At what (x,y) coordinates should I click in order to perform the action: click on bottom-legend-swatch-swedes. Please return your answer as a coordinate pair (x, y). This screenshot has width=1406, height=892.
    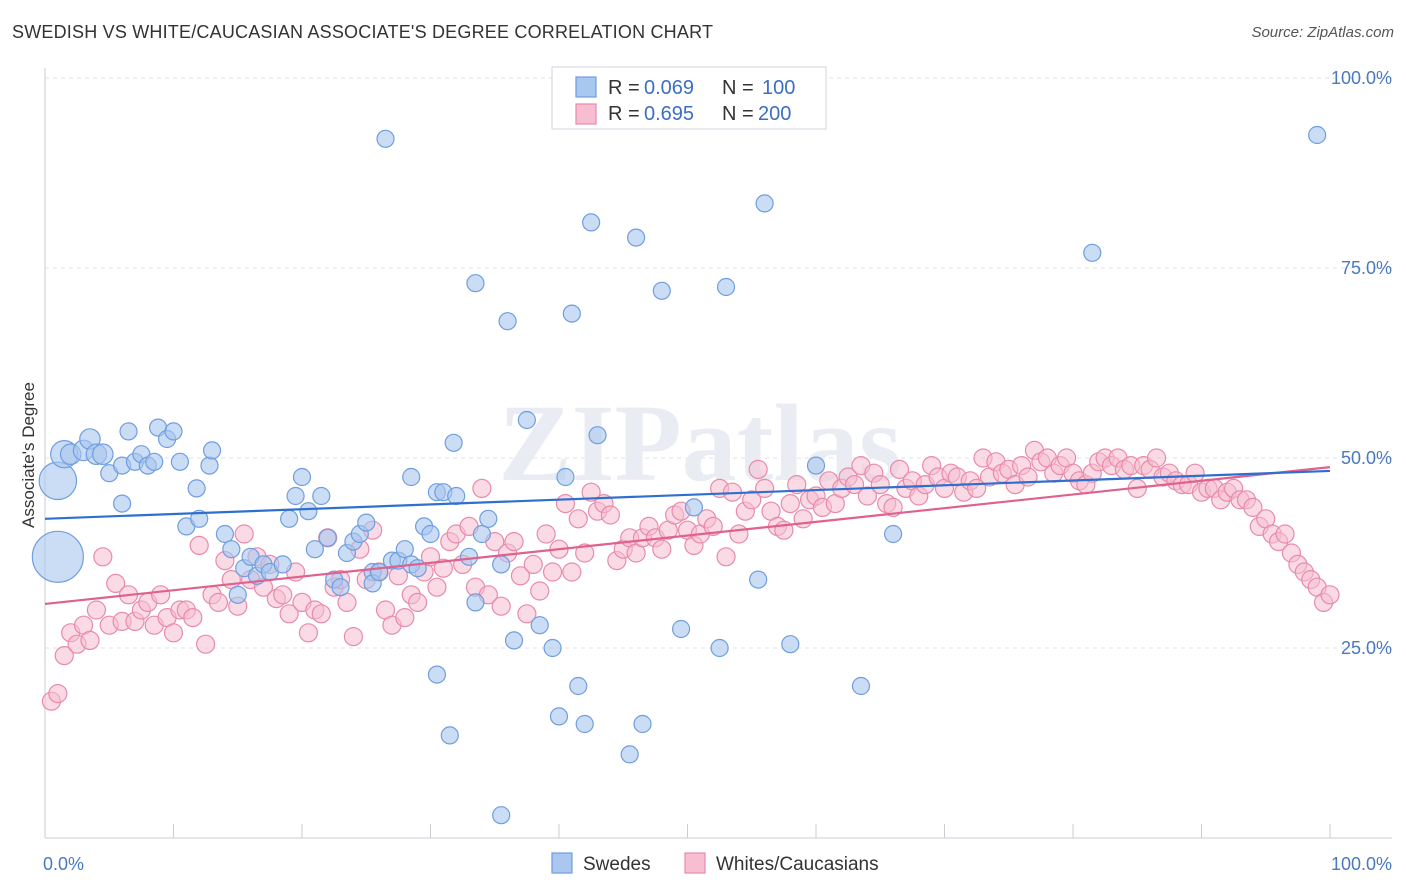
    Looking at the image, I should click on (562, 863).